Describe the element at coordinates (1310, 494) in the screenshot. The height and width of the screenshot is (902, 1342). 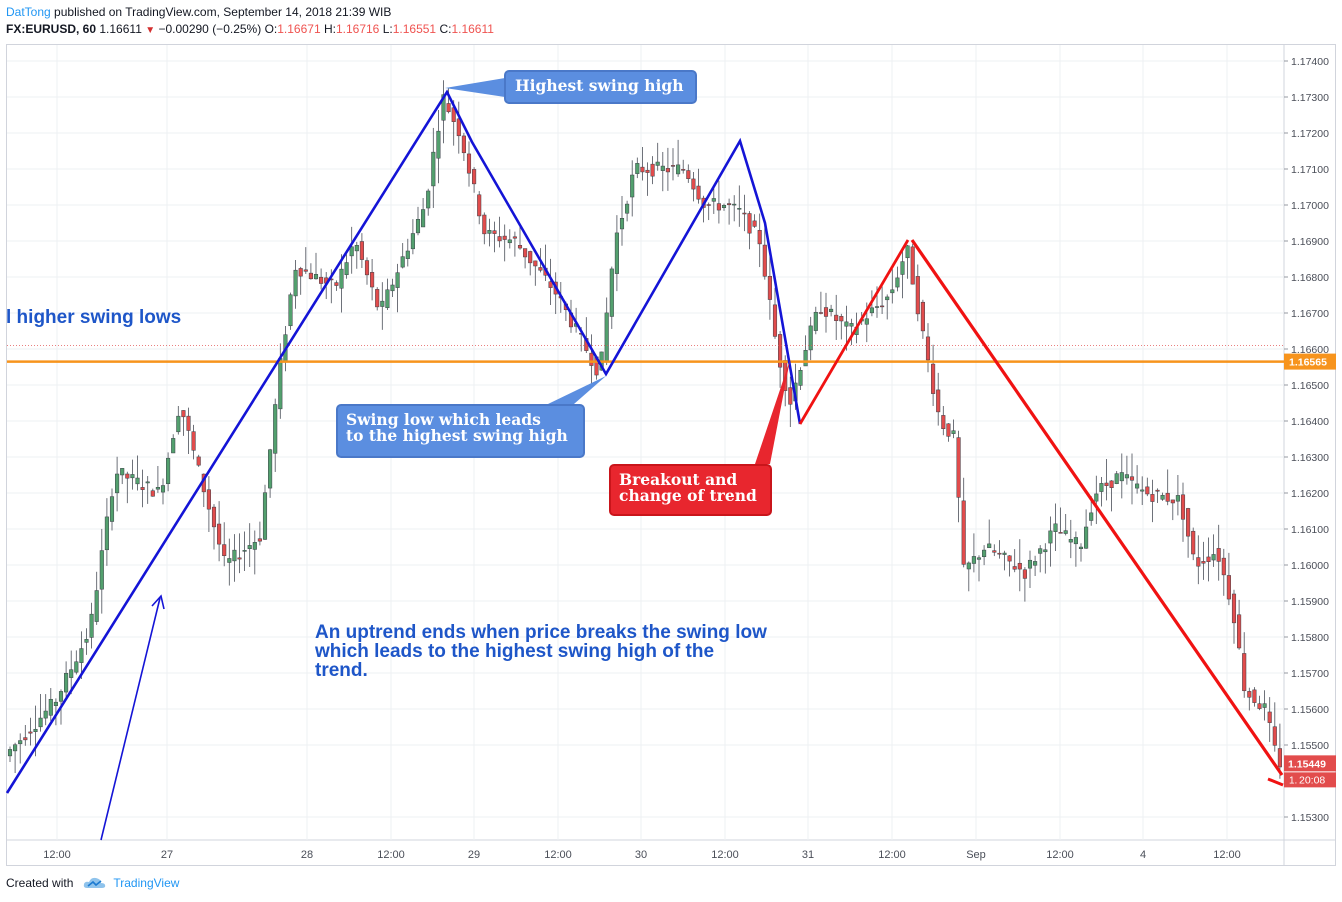
I see `y-tick-label: 1.16200` at that location.